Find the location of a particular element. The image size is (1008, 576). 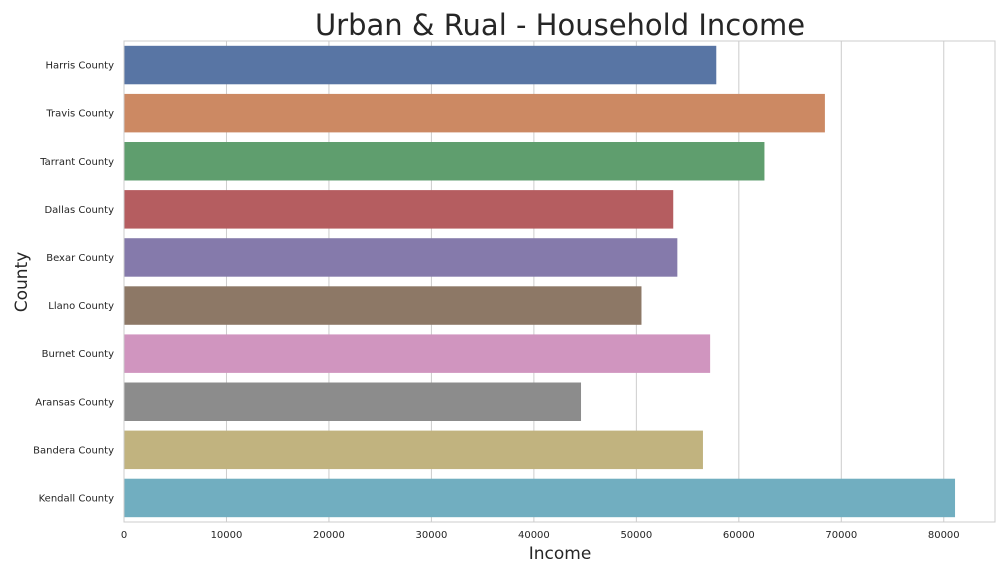

x-tick-label: 70000 is located at coordinates (841, 535).